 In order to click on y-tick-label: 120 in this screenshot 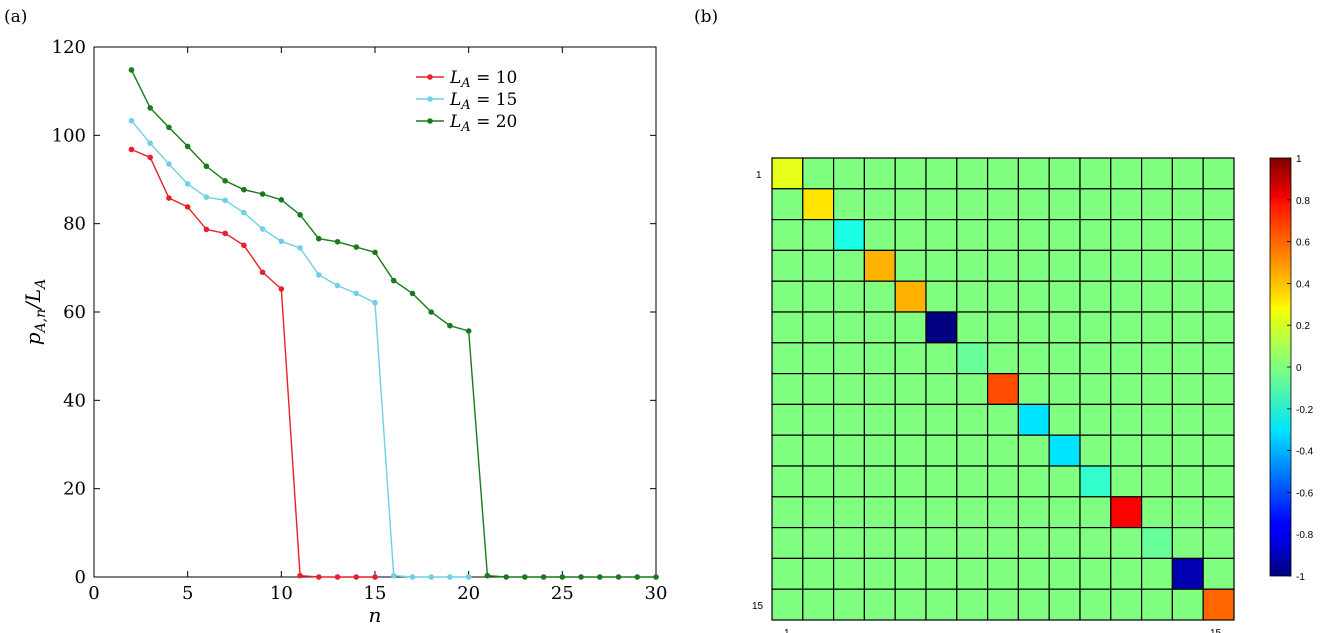, I will do `click(69, 47)`.